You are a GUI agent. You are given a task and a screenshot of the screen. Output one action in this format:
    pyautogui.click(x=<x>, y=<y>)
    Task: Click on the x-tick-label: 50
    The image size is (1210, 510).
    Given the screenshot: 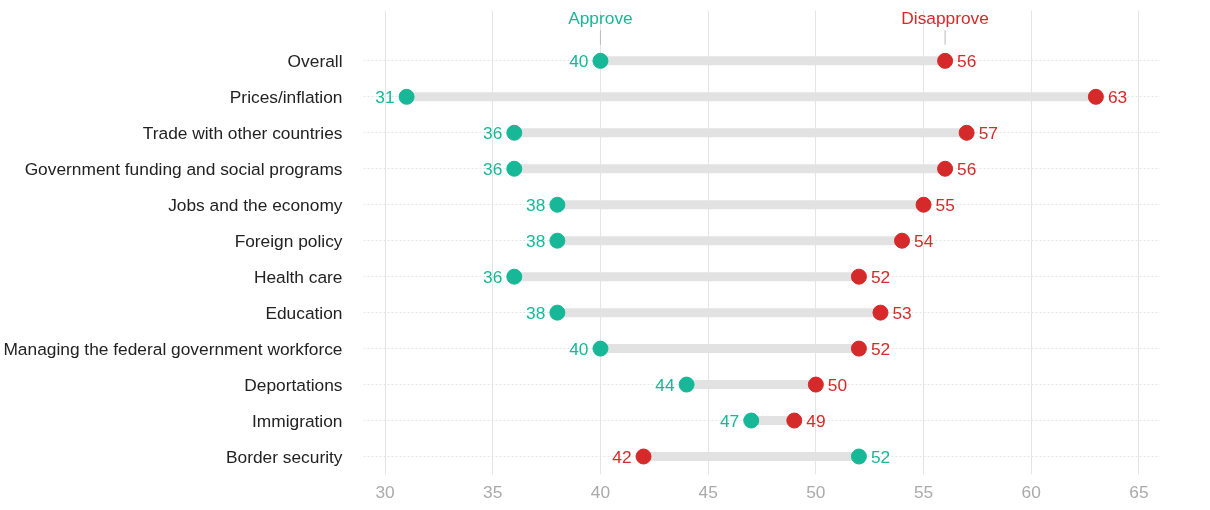 What is the action you would take?
    pyautogui.click(x=816, y=491)
    